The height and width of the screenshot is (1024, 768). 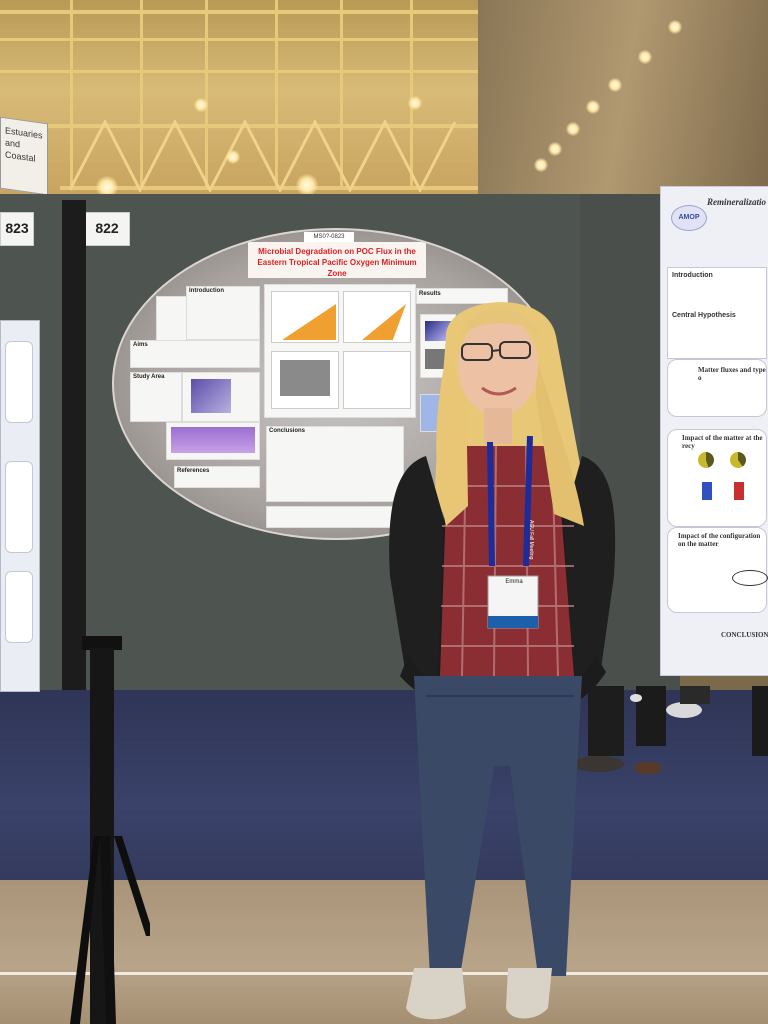 What do you see at coordinates (462, 296) in the screenshot?
I see `poster-results-header: Results` at bounding box center [462, 296].